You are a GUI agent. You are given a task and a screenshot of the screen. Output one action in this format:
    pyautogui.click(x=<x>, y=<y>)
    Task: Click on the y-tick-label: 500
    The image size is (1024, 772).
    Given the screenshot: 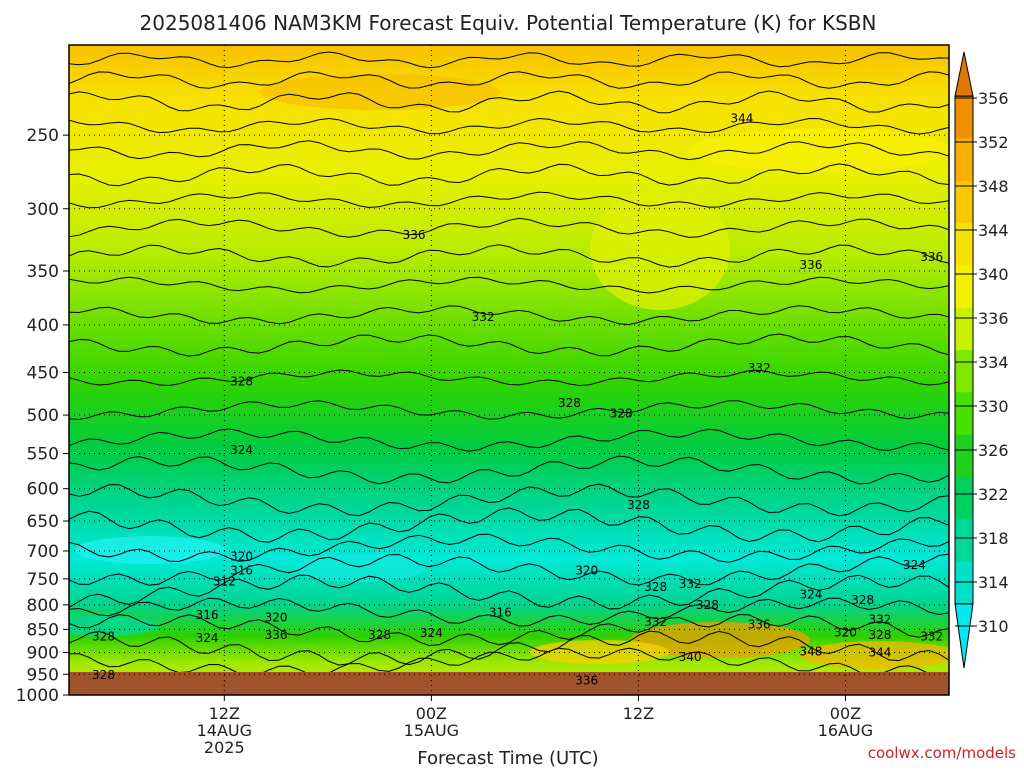 What is the action you would take?
    pyautogui.click(x=43, y=416)
    